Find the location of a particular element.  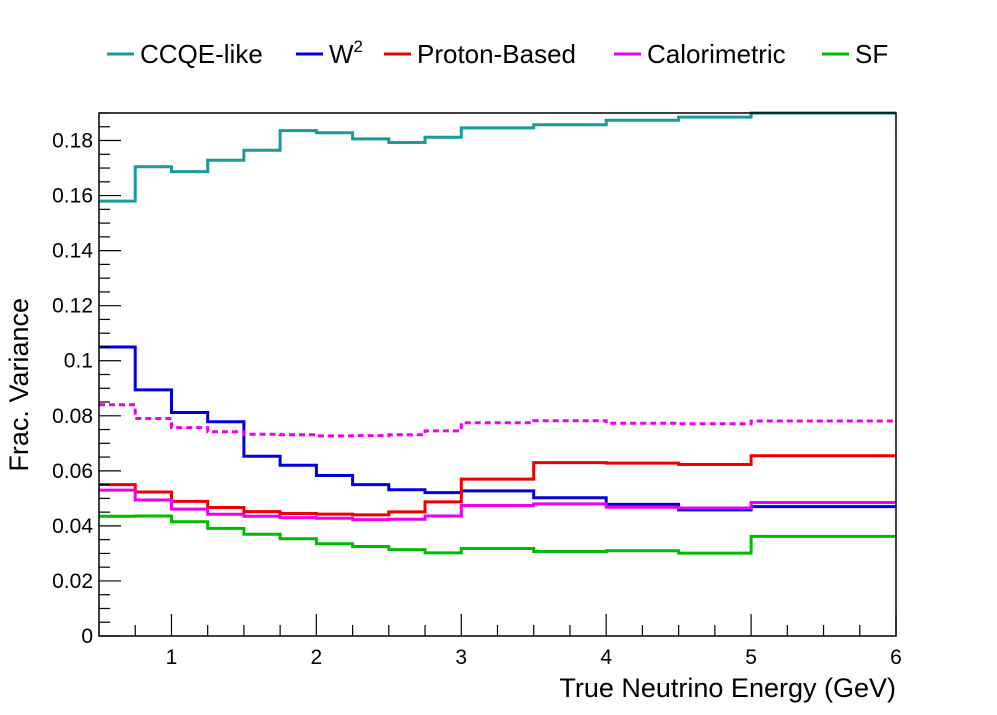

x-tick-label: 3 is located at coordinates (461, 657).